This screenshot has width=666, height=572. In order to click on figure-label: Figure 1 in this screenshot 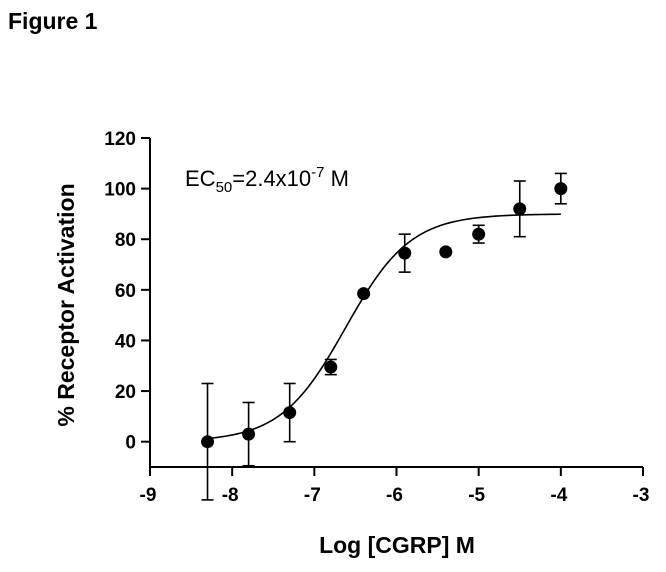, I will do `click(53, 21)`.